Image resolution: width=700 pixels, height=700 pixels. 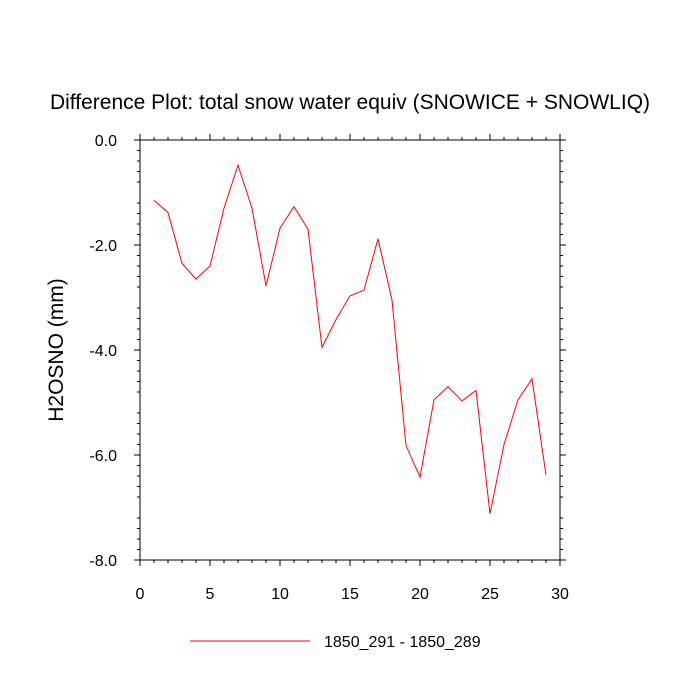 What do you see at coordinates (560, 594) in the screenshot?
I see `x-tick-label: 30` at bounding box center [560, 594].